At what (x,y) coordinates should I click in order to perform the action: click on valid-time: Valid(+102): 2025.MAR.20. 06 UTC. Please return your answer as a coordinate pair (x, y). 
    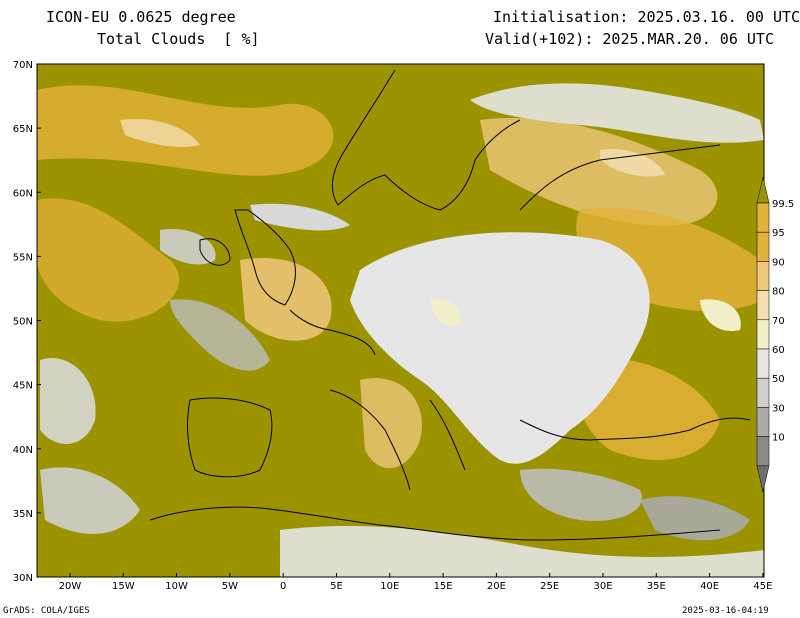
    Looking at the image, I should click on (629, 39).